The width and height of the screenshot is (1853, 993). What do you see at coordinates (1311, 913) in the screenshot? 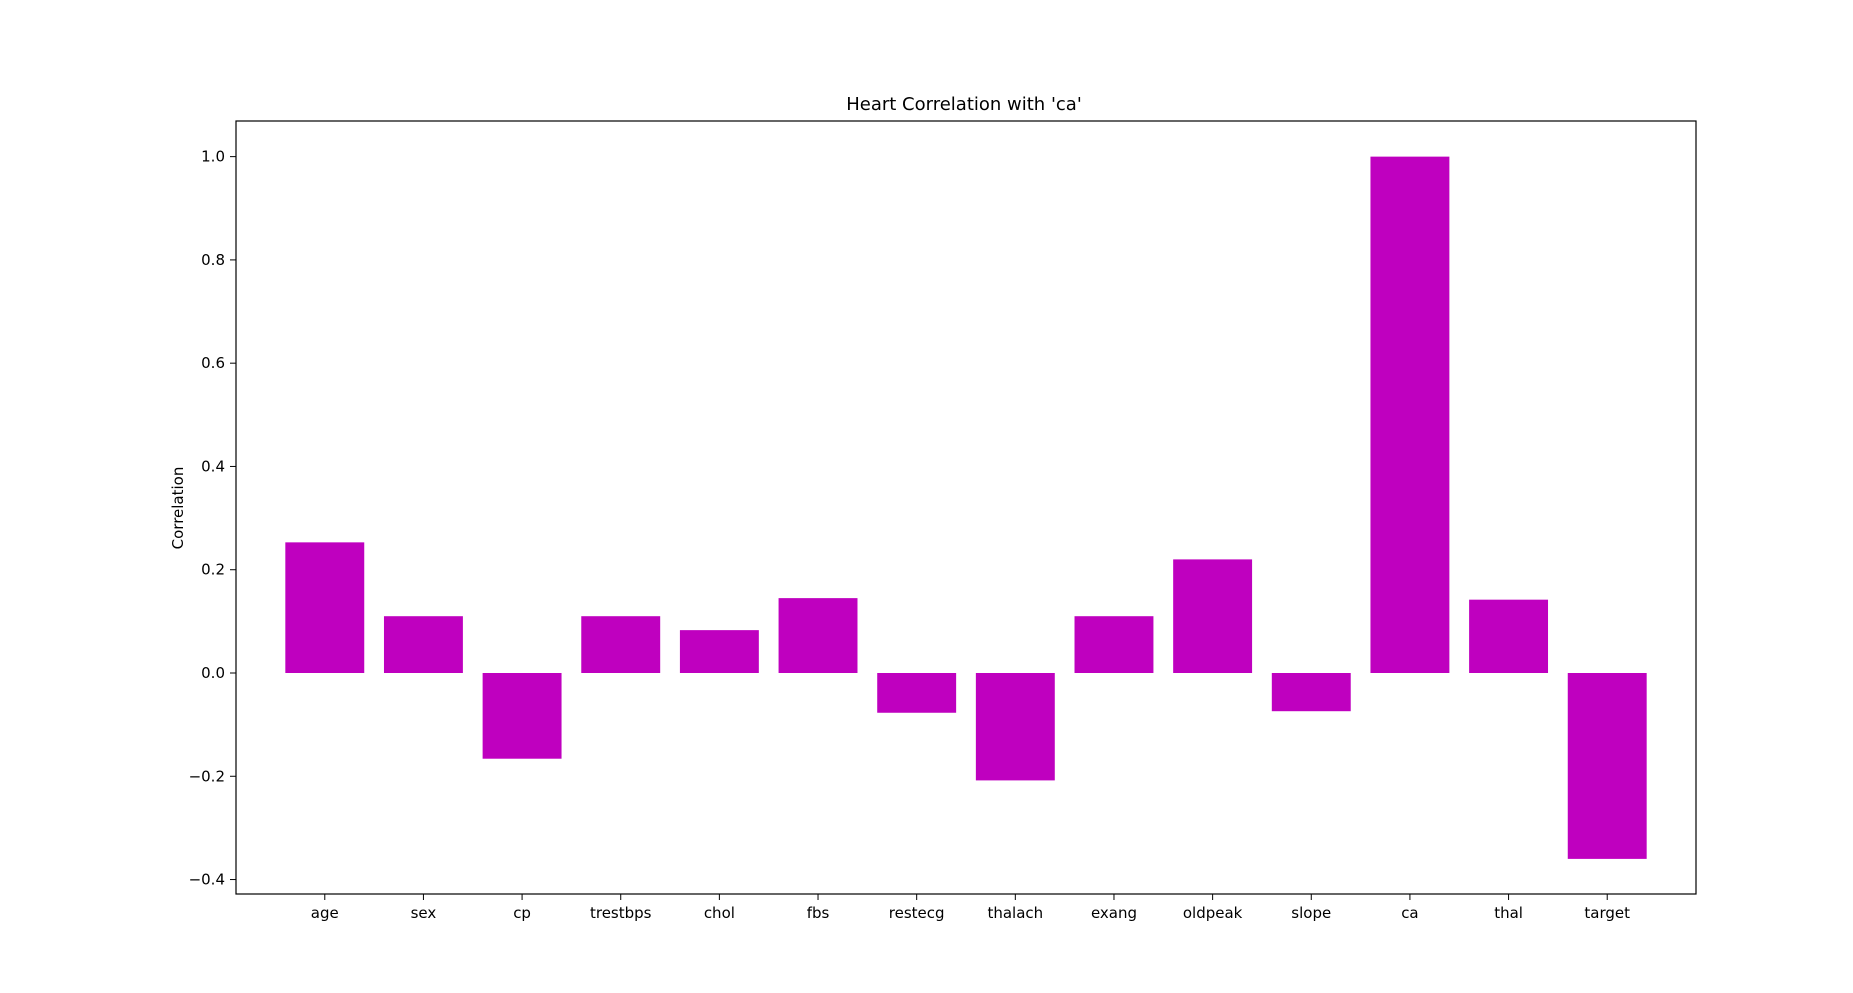
I see `x-tick-label-slope: slope` at bounding box center [1311, 913].